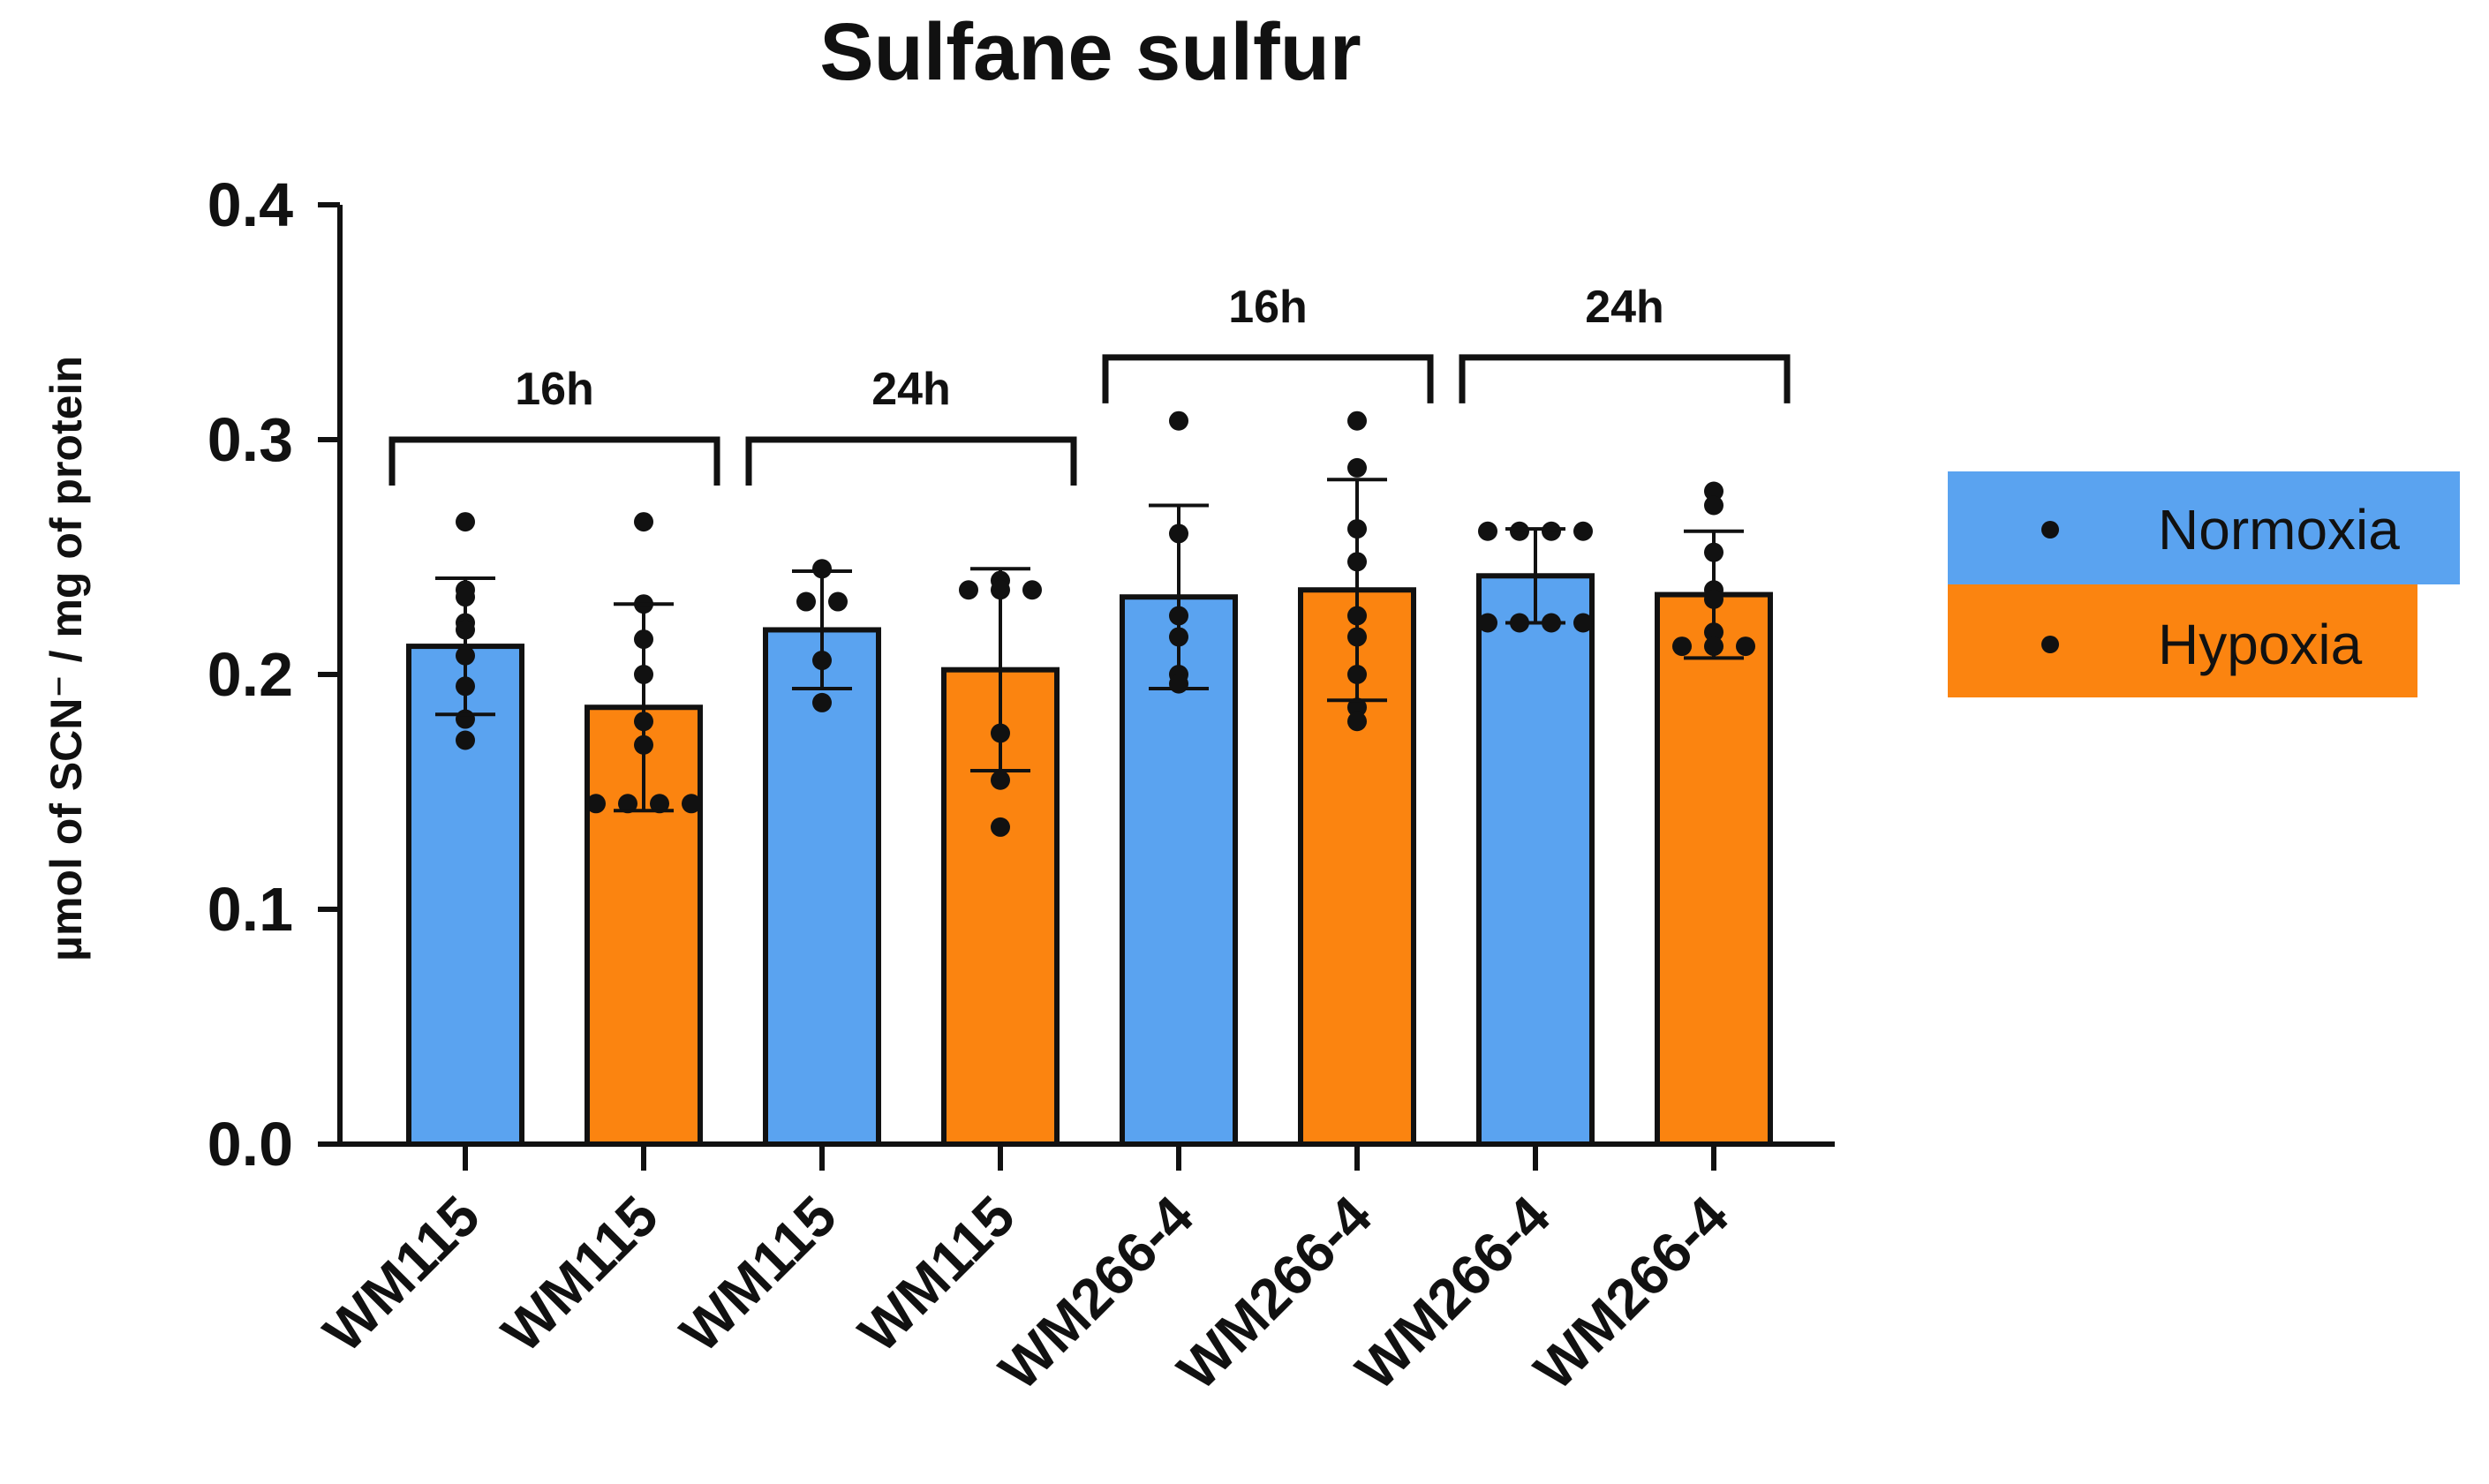  I want to click on legend-normoxia-swatch, so click(2204, 527).